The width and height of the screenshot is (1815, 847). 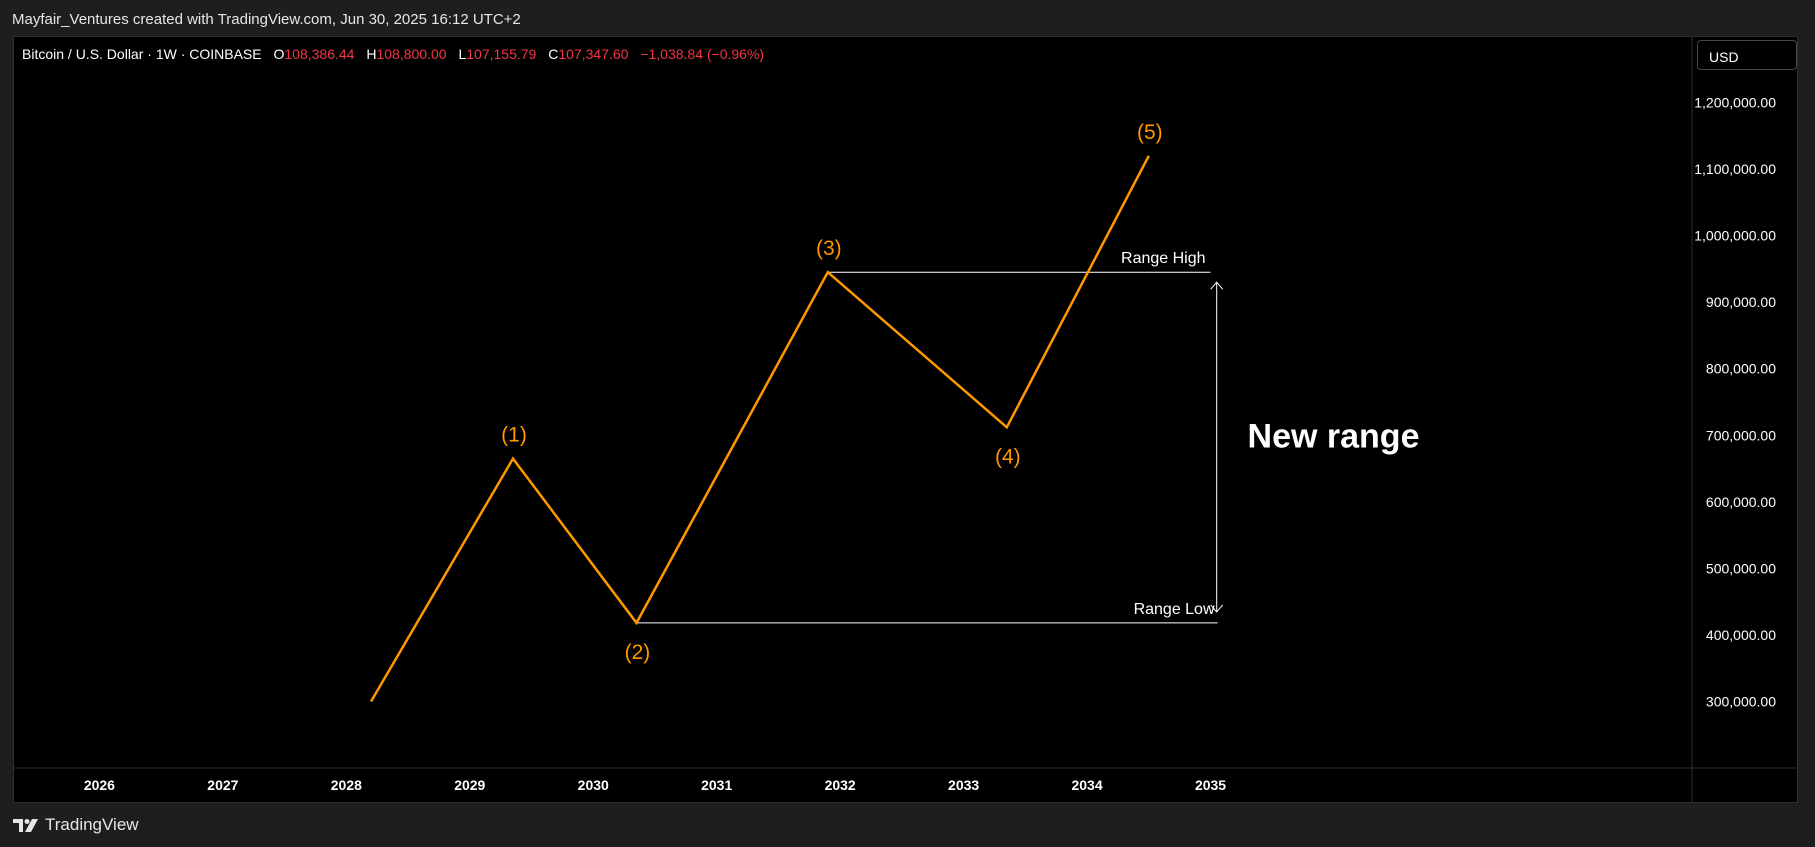 I want to click on y-tick-label: 700,000.00, so click(x=1741, y=435).